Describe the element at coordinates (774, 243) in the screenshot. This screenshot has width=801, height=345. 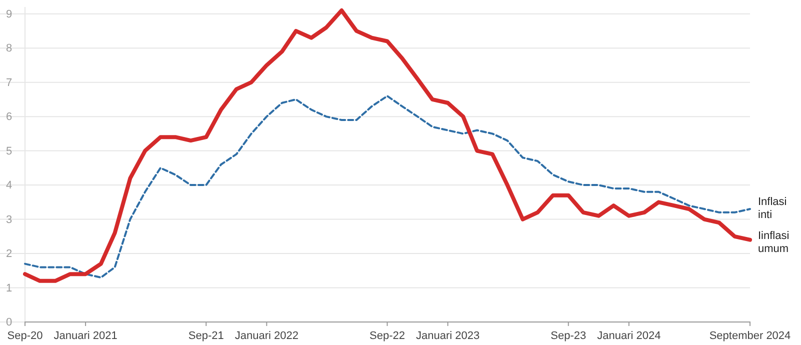
I see `series-label: Iinflasi umum` at that location.